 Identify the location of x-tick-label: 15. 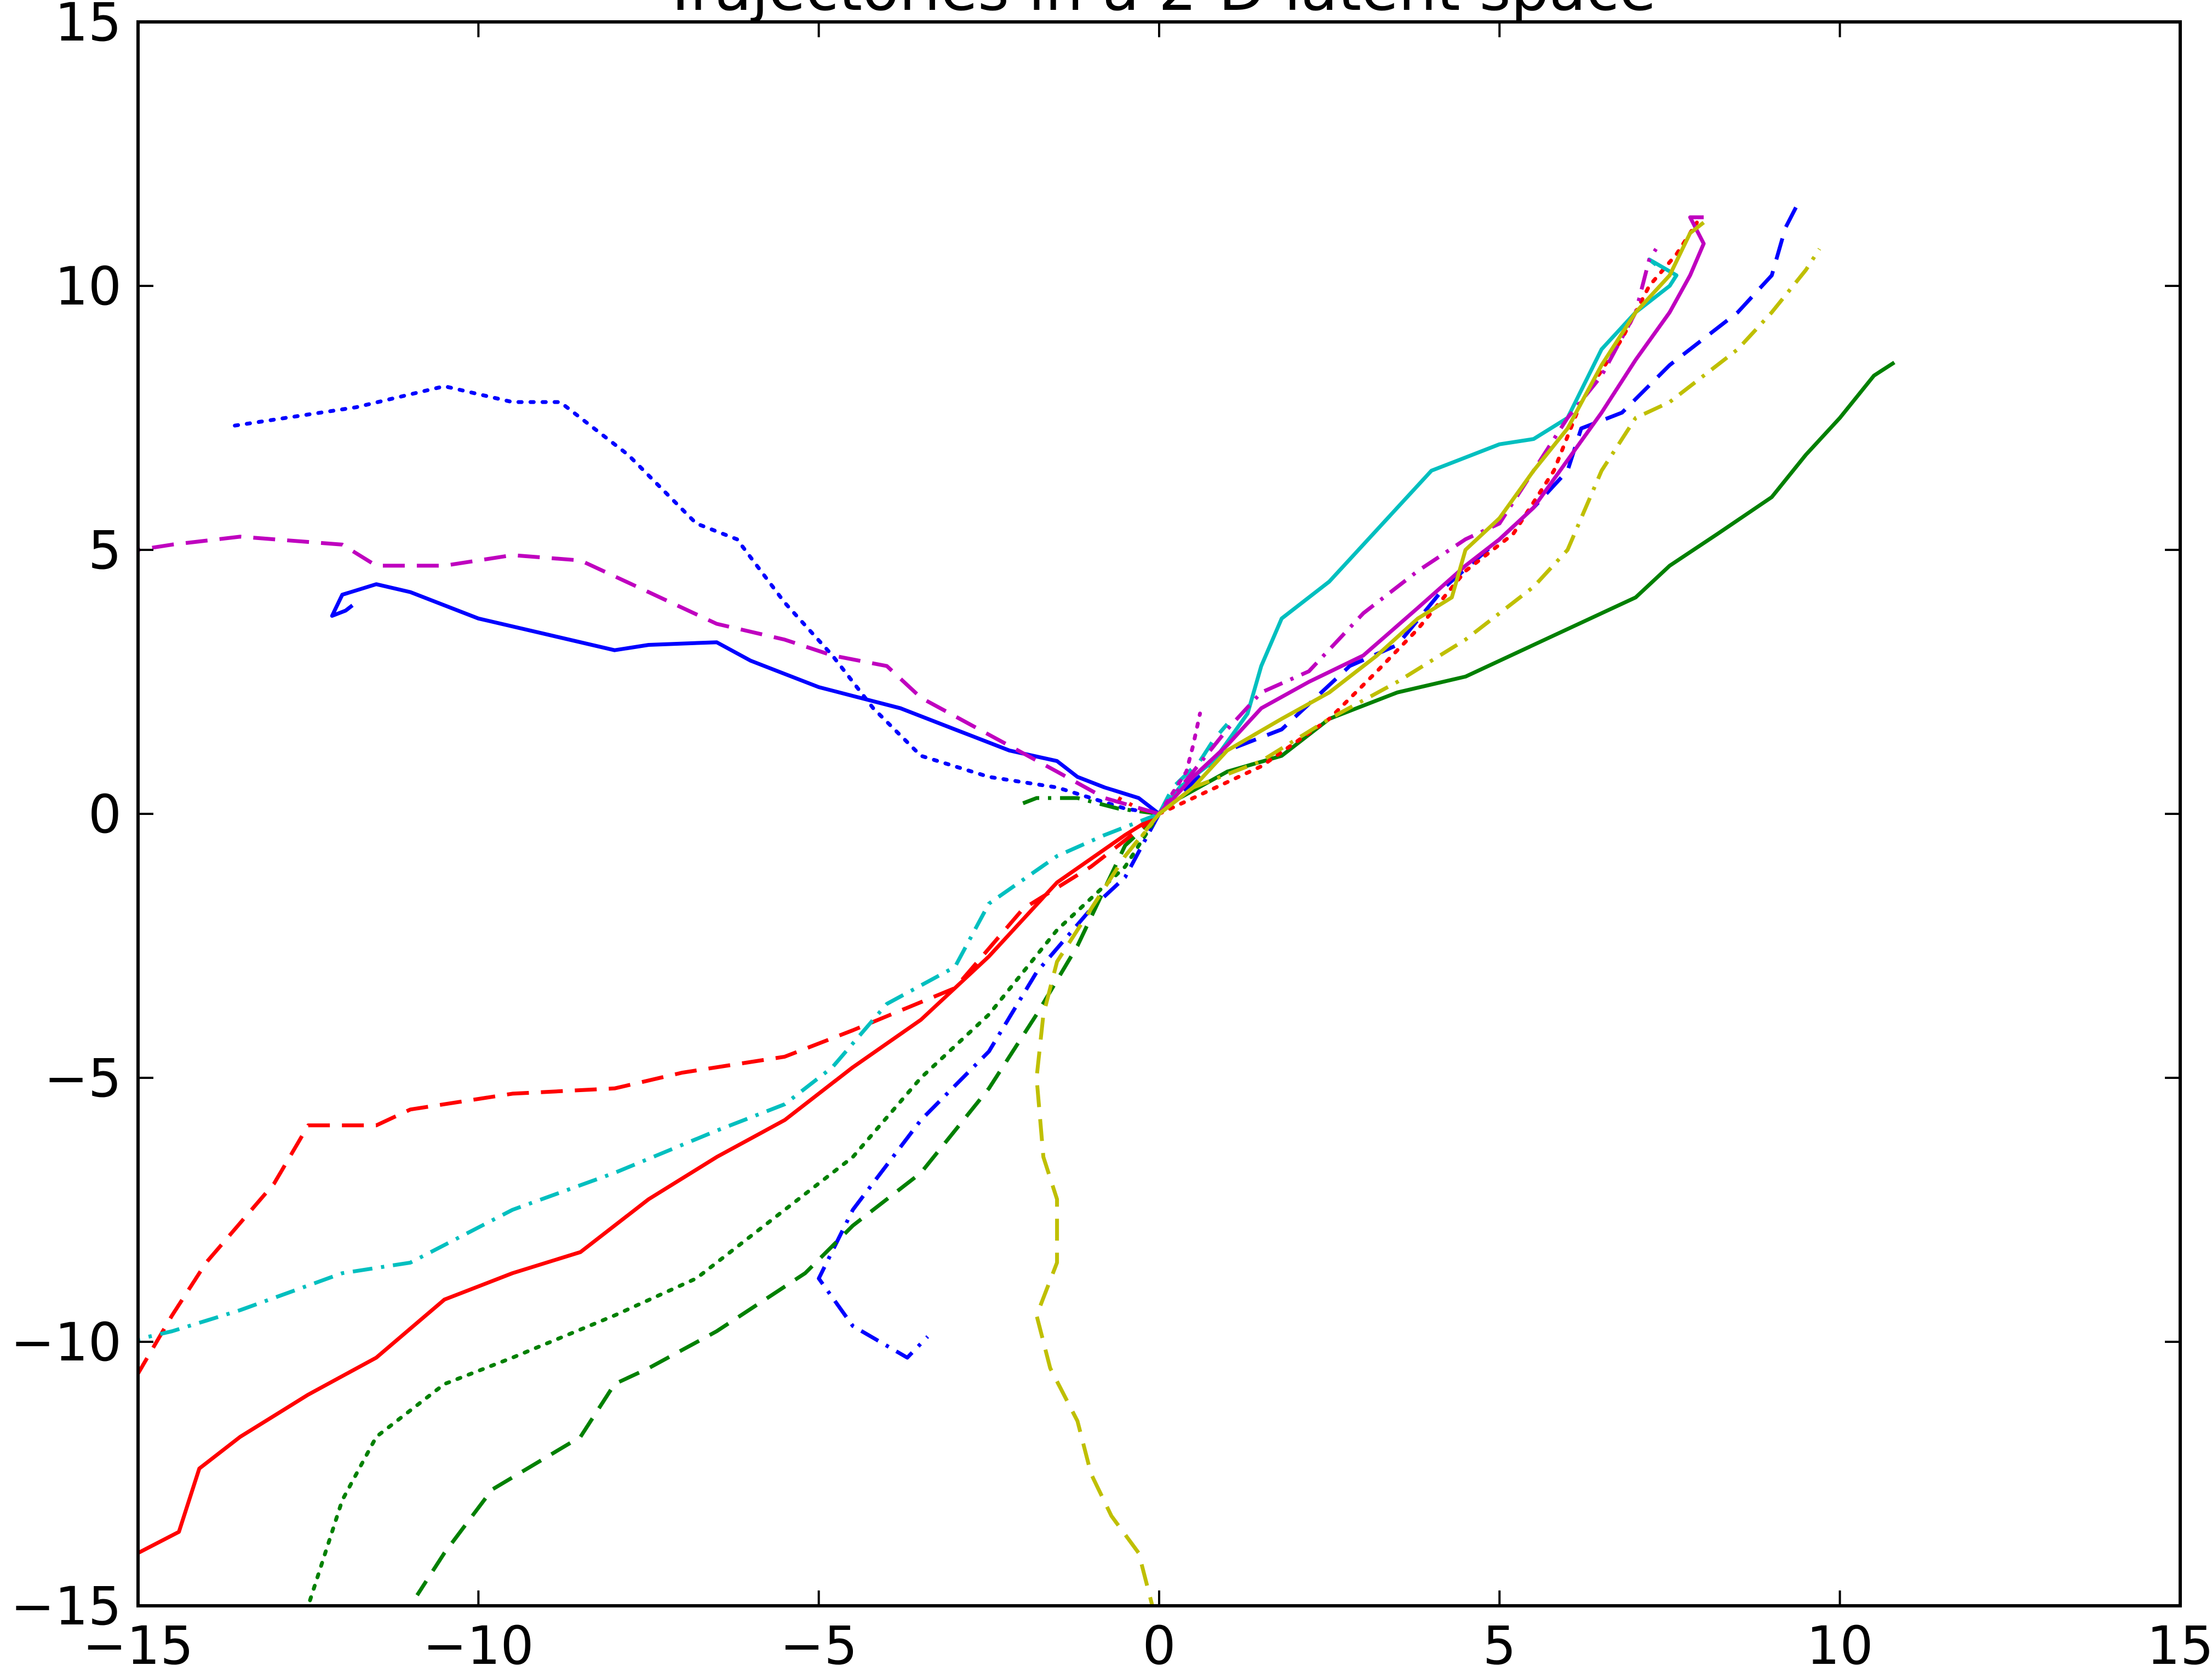
(2179, 1645).